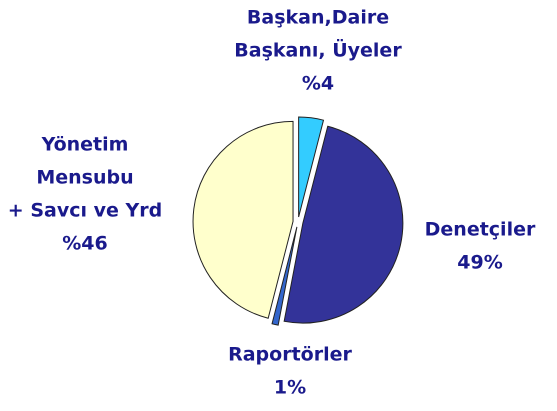  What do you see at coordinates (290, 388) in the screenshot?
I see `value-label: 1%` at bounding box center [290, 388].